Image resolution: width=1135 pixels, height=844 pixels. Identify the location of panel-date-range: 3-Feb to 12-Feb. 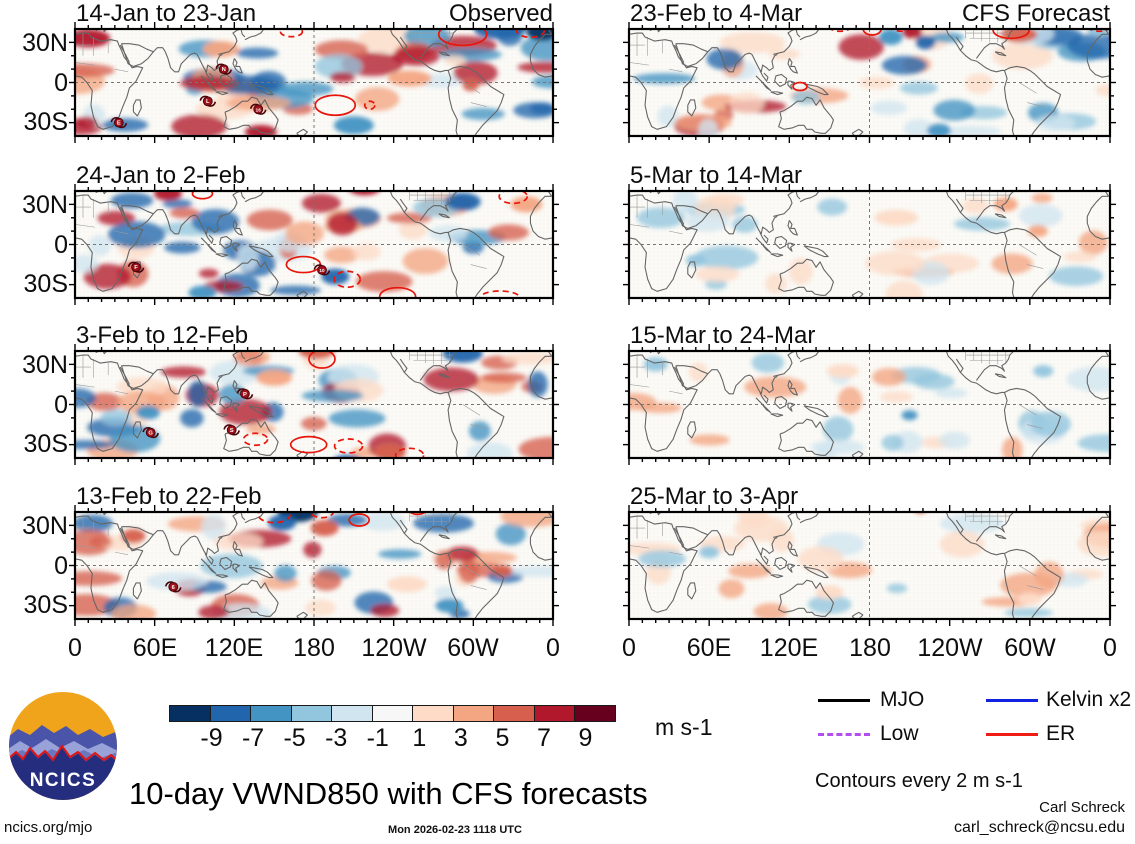
(162, 335).